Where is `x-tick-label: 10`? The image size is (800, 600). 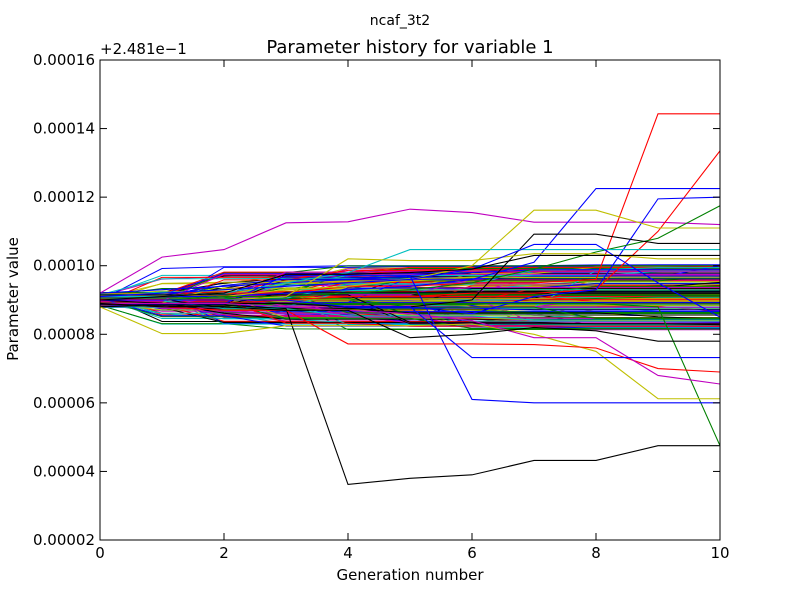 x-tick-label: 10 is located at coordinates (719, 553).